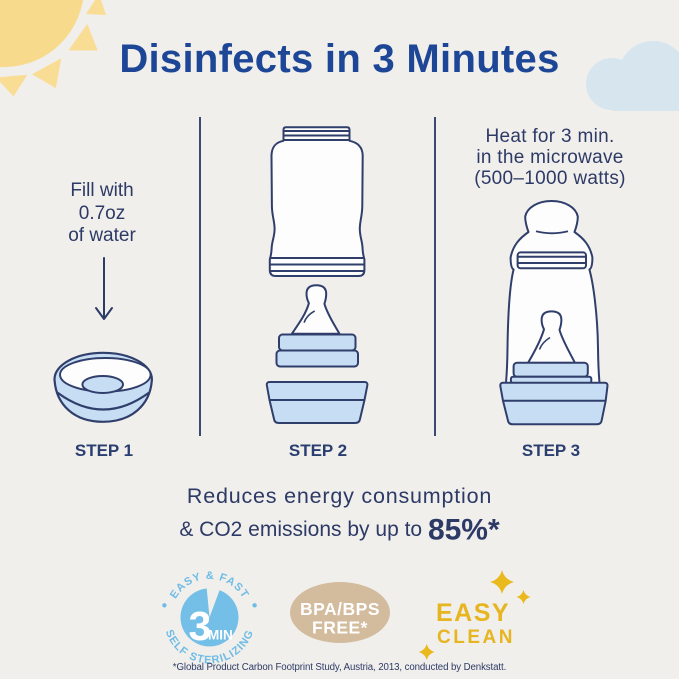  I want to click on svg-text: BPA/BPS, so click(340, 609).